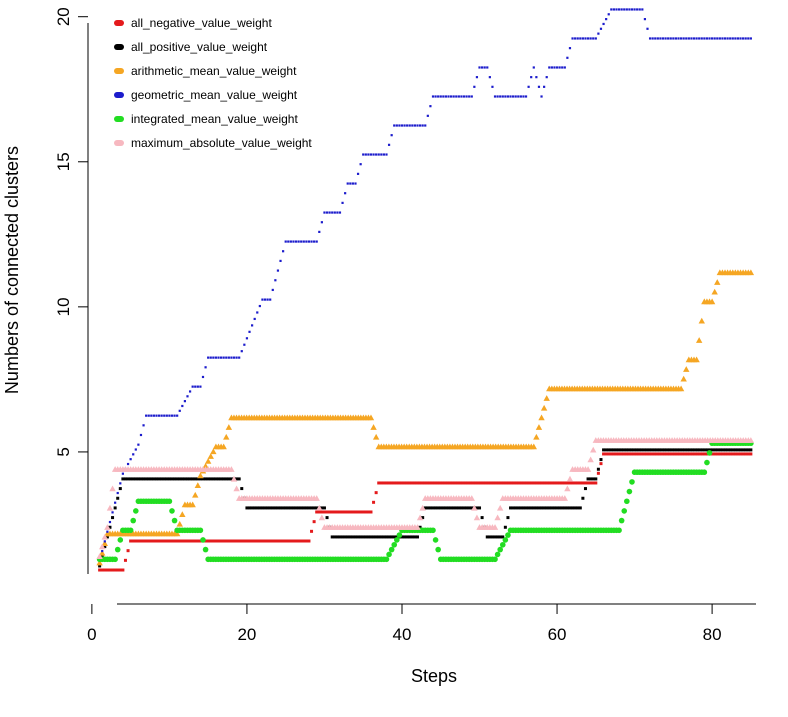  What do you see at coordinates (63, 306) in the screenshot?
I see `y-tick-label: 10` at bounding box center [63, 306].